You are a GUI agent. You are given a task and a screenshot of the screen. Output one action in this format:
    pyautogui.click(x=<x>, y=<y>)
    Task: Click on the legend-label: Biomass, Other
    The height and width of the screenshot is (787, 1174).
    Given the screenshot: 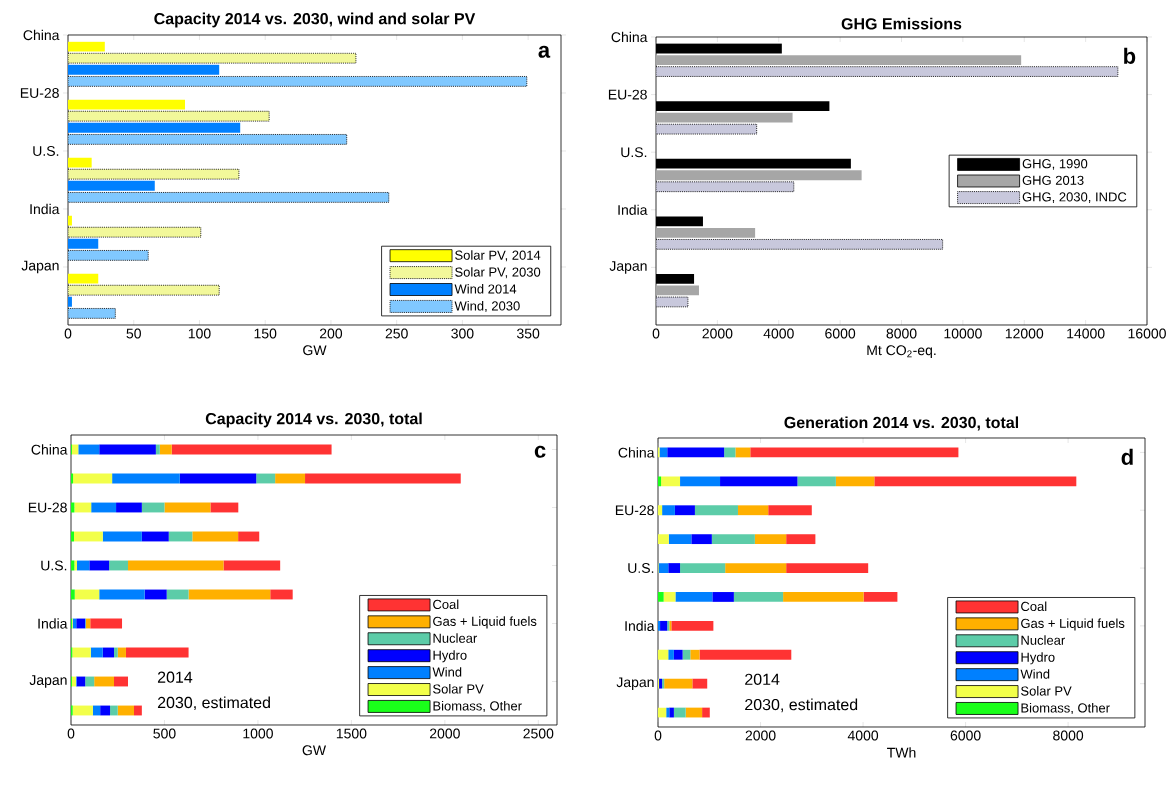 What is the action you would take?
    pyautogui.click(x=1065, y=709)
    